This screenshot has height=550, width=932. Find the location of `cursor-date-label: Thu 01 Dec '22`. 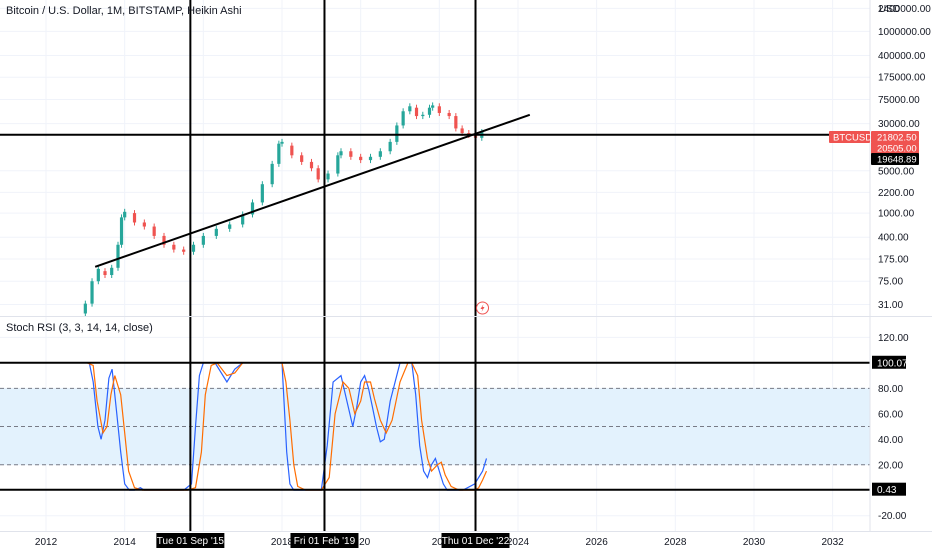

cursor-date-label: Thu 01 Dec '22 is located at coordinates (476, 541).